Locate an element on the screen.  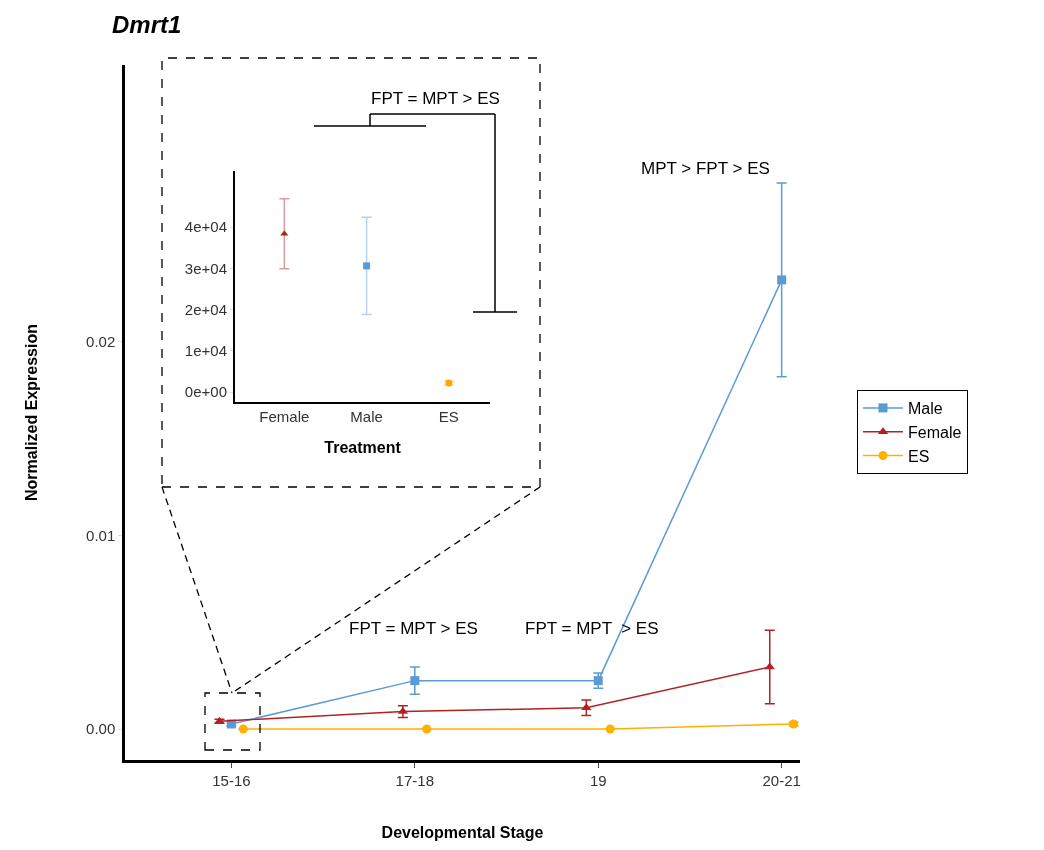
legend-label: ES is located at coordinates (919, 456).